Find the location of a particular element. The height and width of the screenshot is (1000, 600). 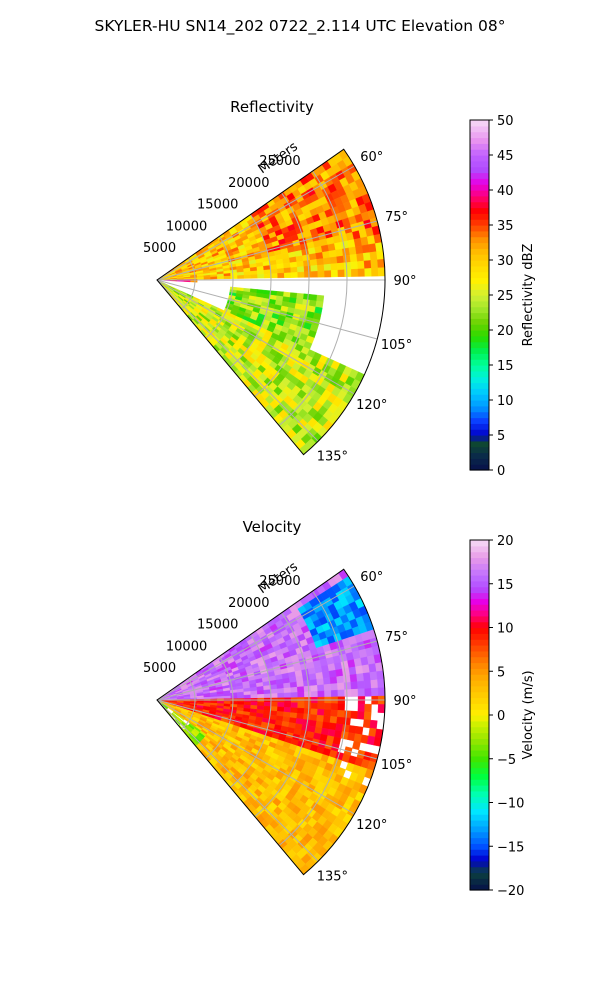

colorbar-tick-label: 15 is located at coordinates (505, 585).